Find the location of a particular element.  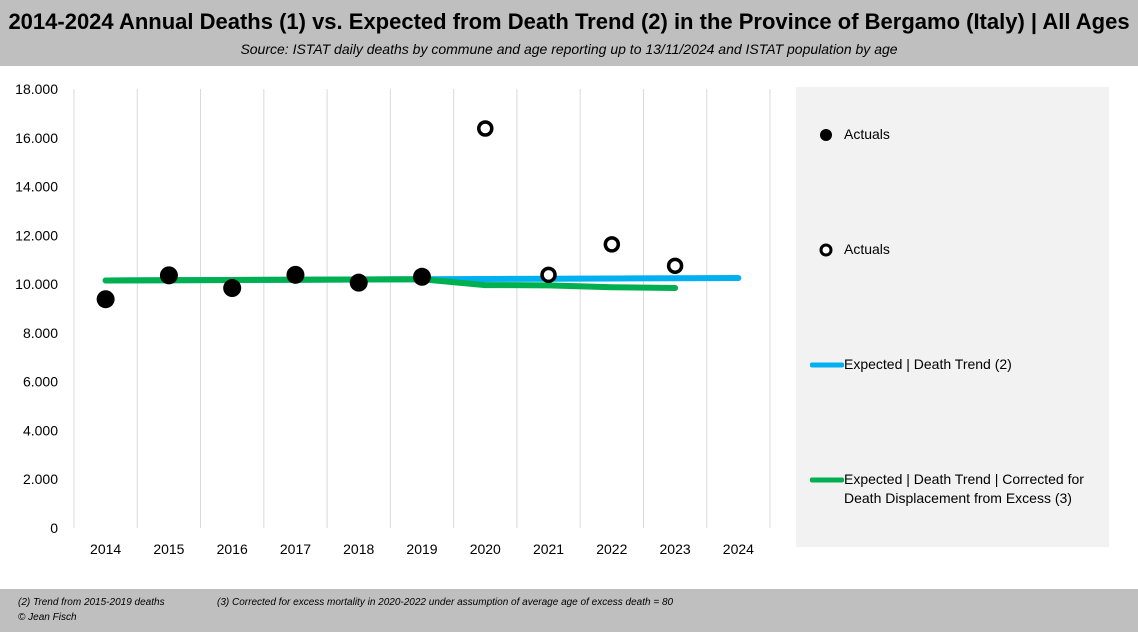

blue-line-icon is located at coordinates (827, 365).